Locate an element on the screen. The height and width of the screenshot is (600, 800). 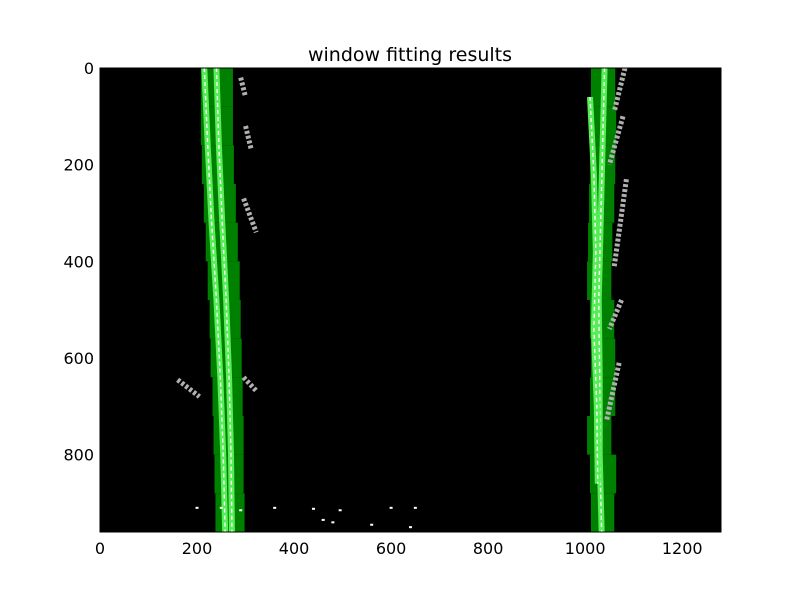
y-tick-label-600: 600 is located at coordinates (78, 358).